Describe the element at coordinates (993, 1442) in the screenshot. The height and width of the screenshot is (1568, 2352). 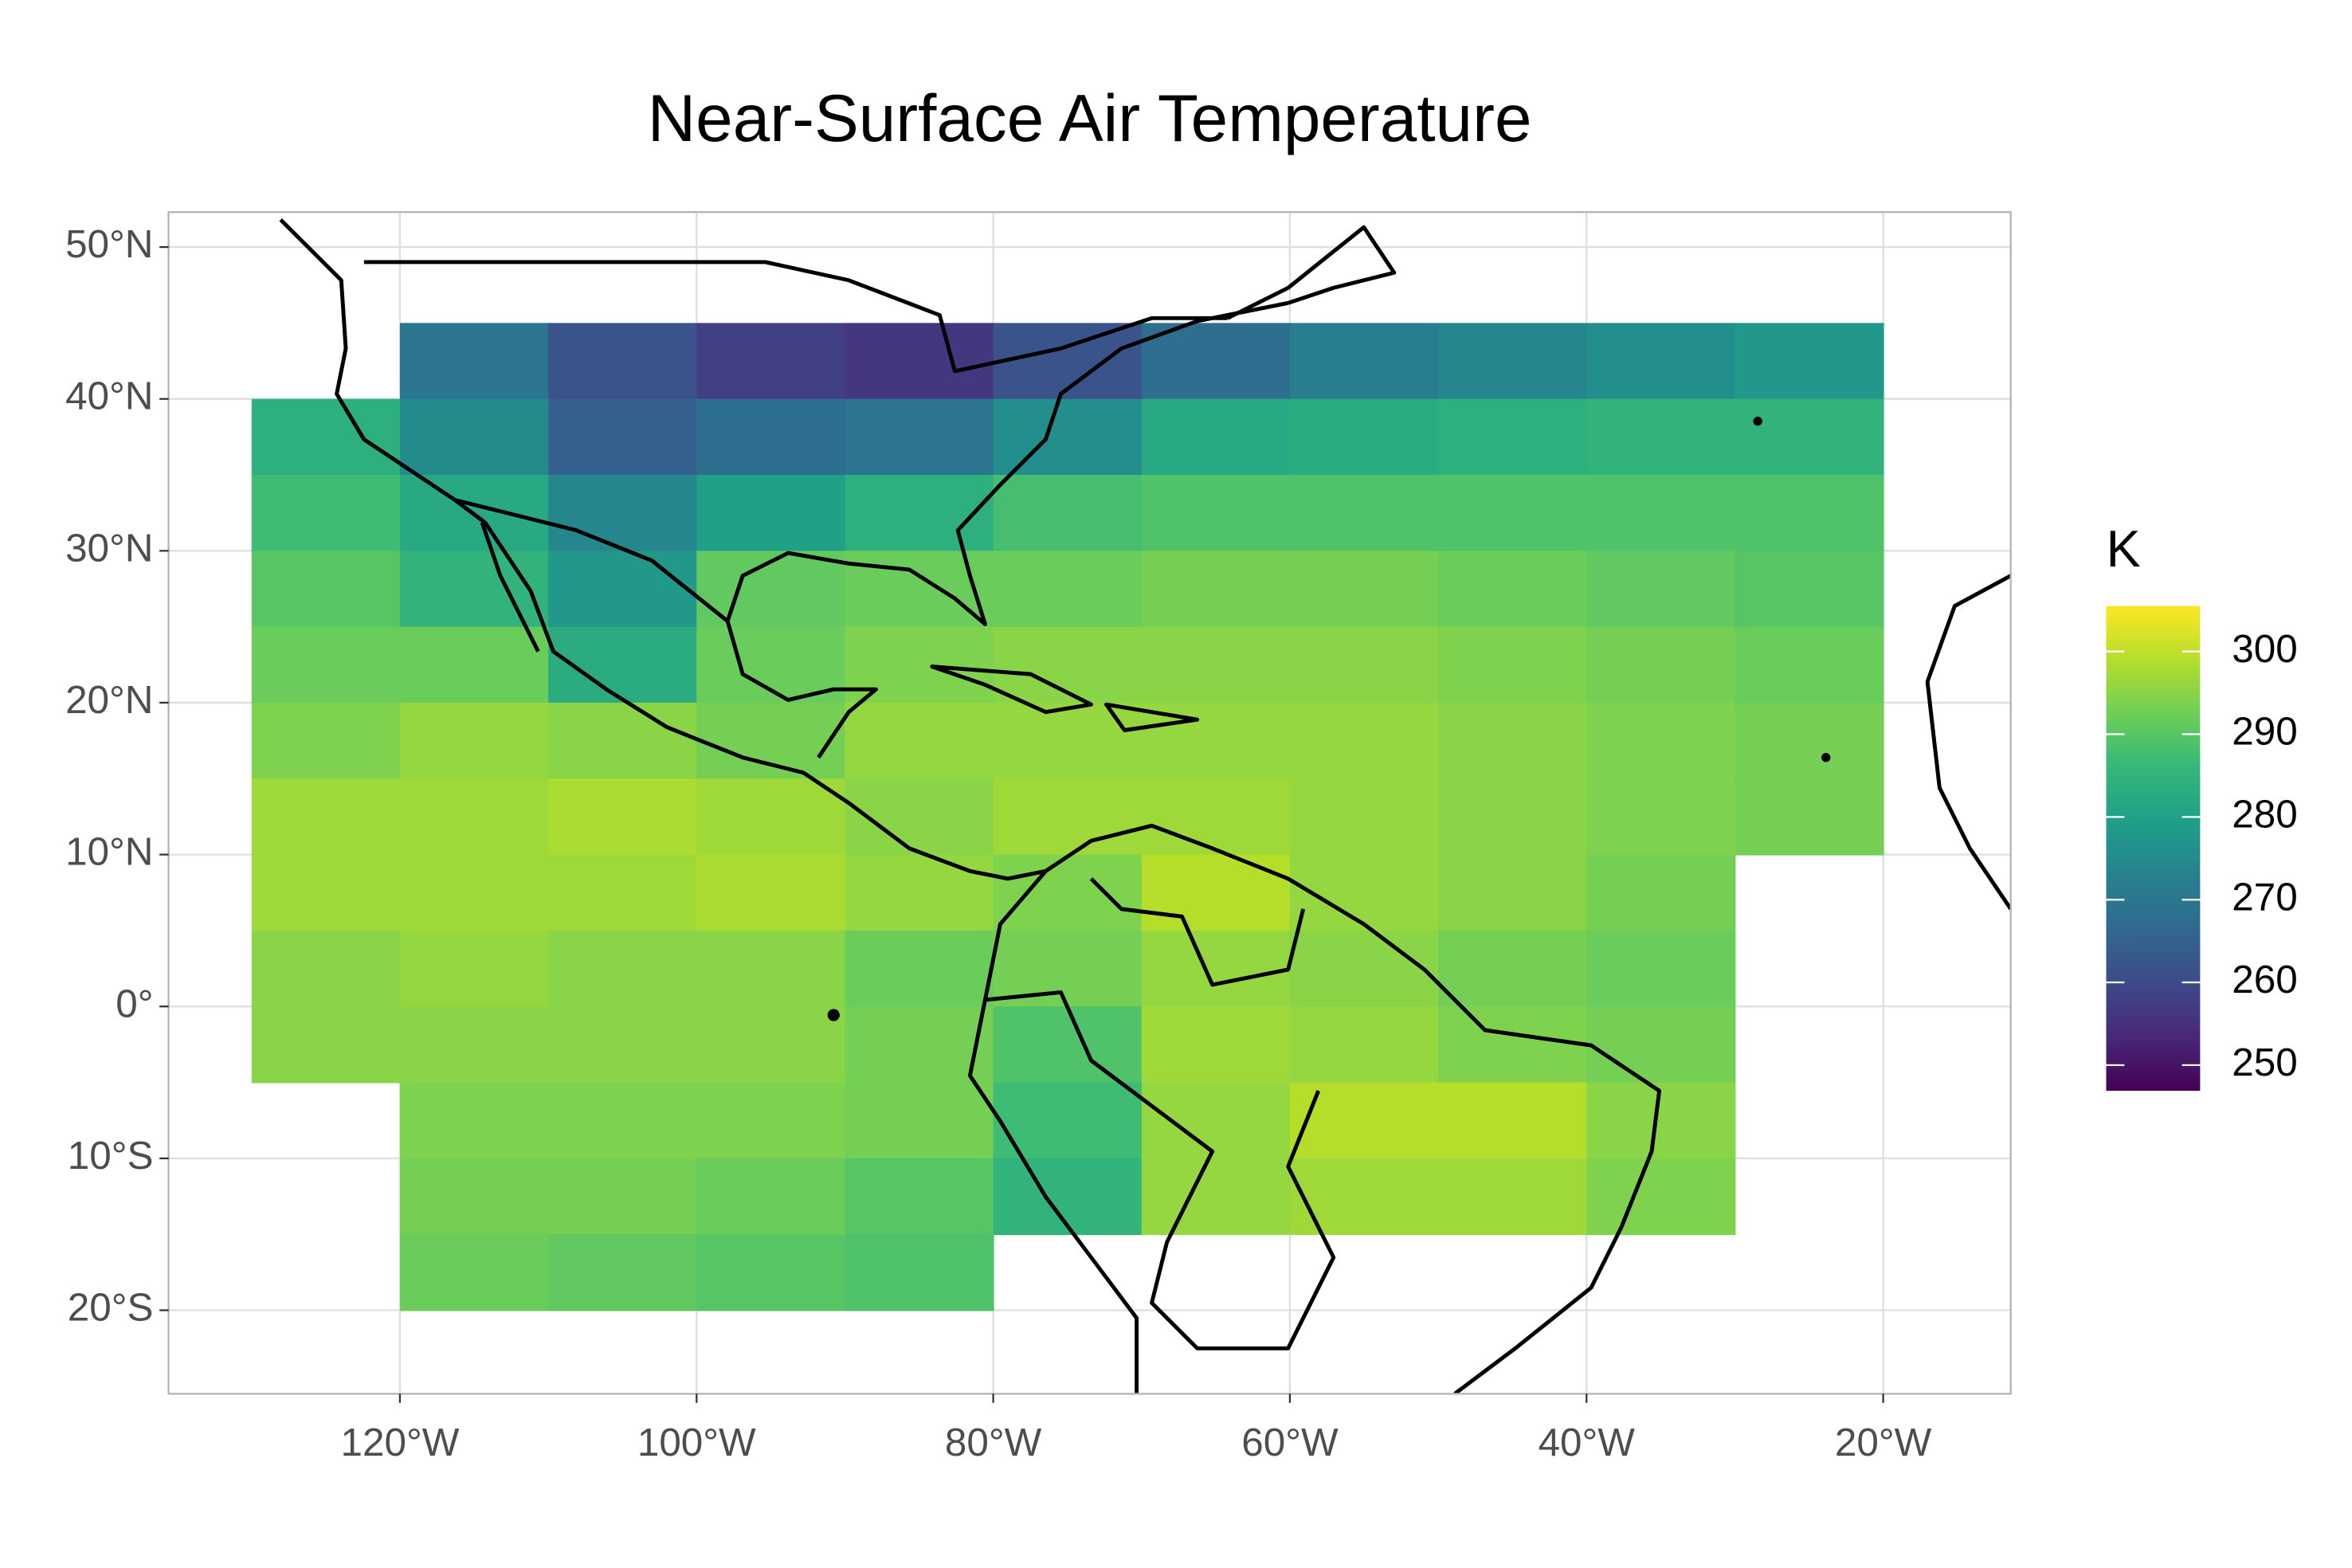
I see `x-tick-label: 80°W` at that location.